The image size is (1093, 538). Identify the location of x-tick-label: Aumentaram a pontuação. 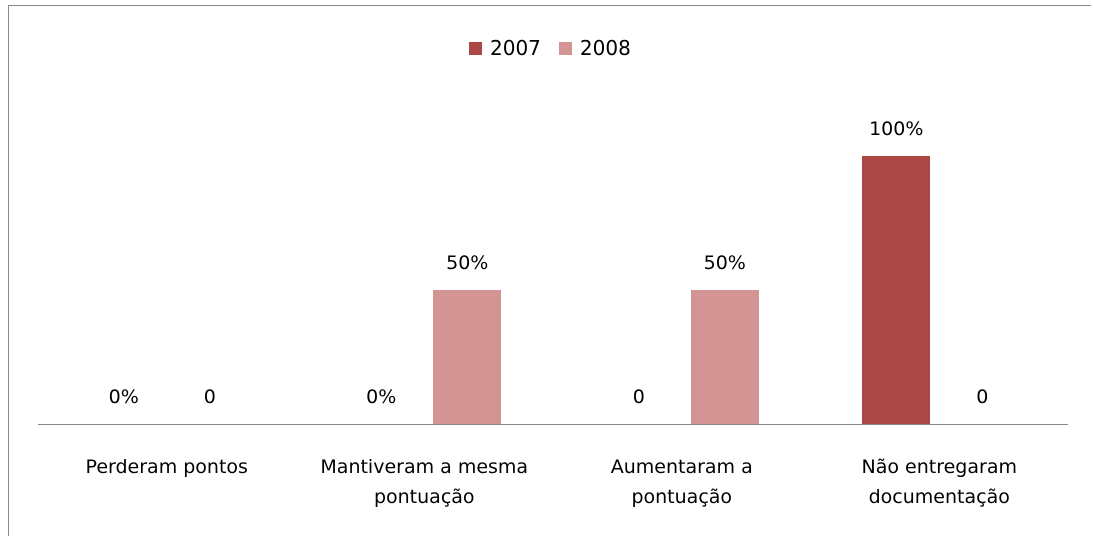
(681, 482).